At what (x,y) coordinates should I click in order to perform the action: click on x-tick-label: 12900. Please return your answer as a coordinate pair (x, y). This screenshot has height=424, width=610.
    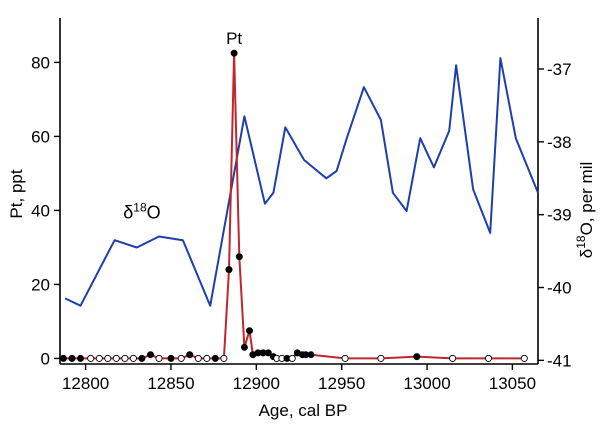
    Looking at the image, I should click on (256, 383).